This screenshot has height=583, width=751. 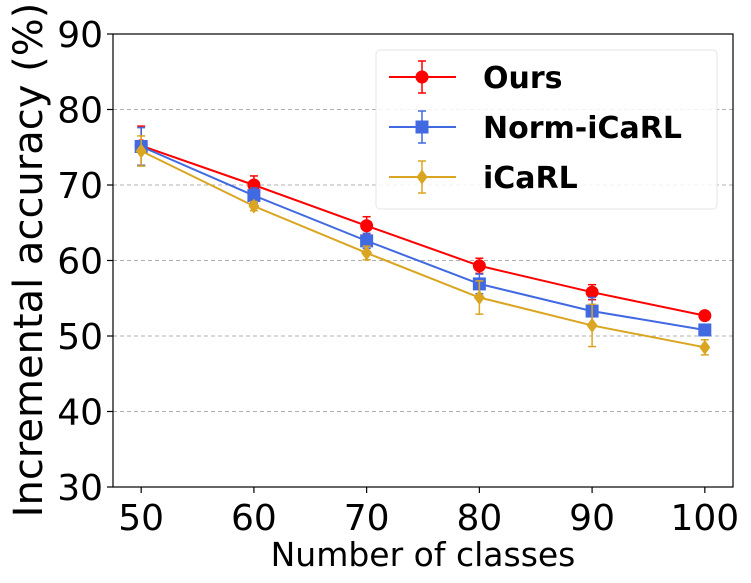 What do you see at coordinates (80, 262) in the screenshot?
I see `y-tick-label: 60` at bounding box center [80, 262].